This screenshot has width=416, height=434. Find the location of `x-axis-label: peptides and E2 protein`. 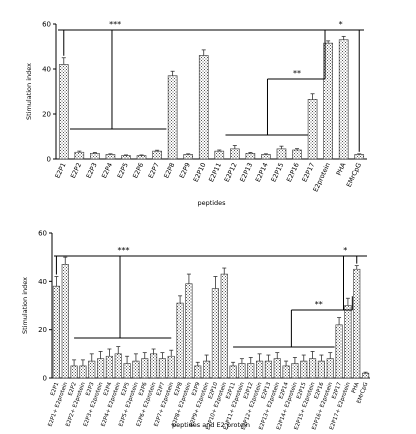

x-axis-label: peptides and E2 protein is located at coordinates (211, 425).